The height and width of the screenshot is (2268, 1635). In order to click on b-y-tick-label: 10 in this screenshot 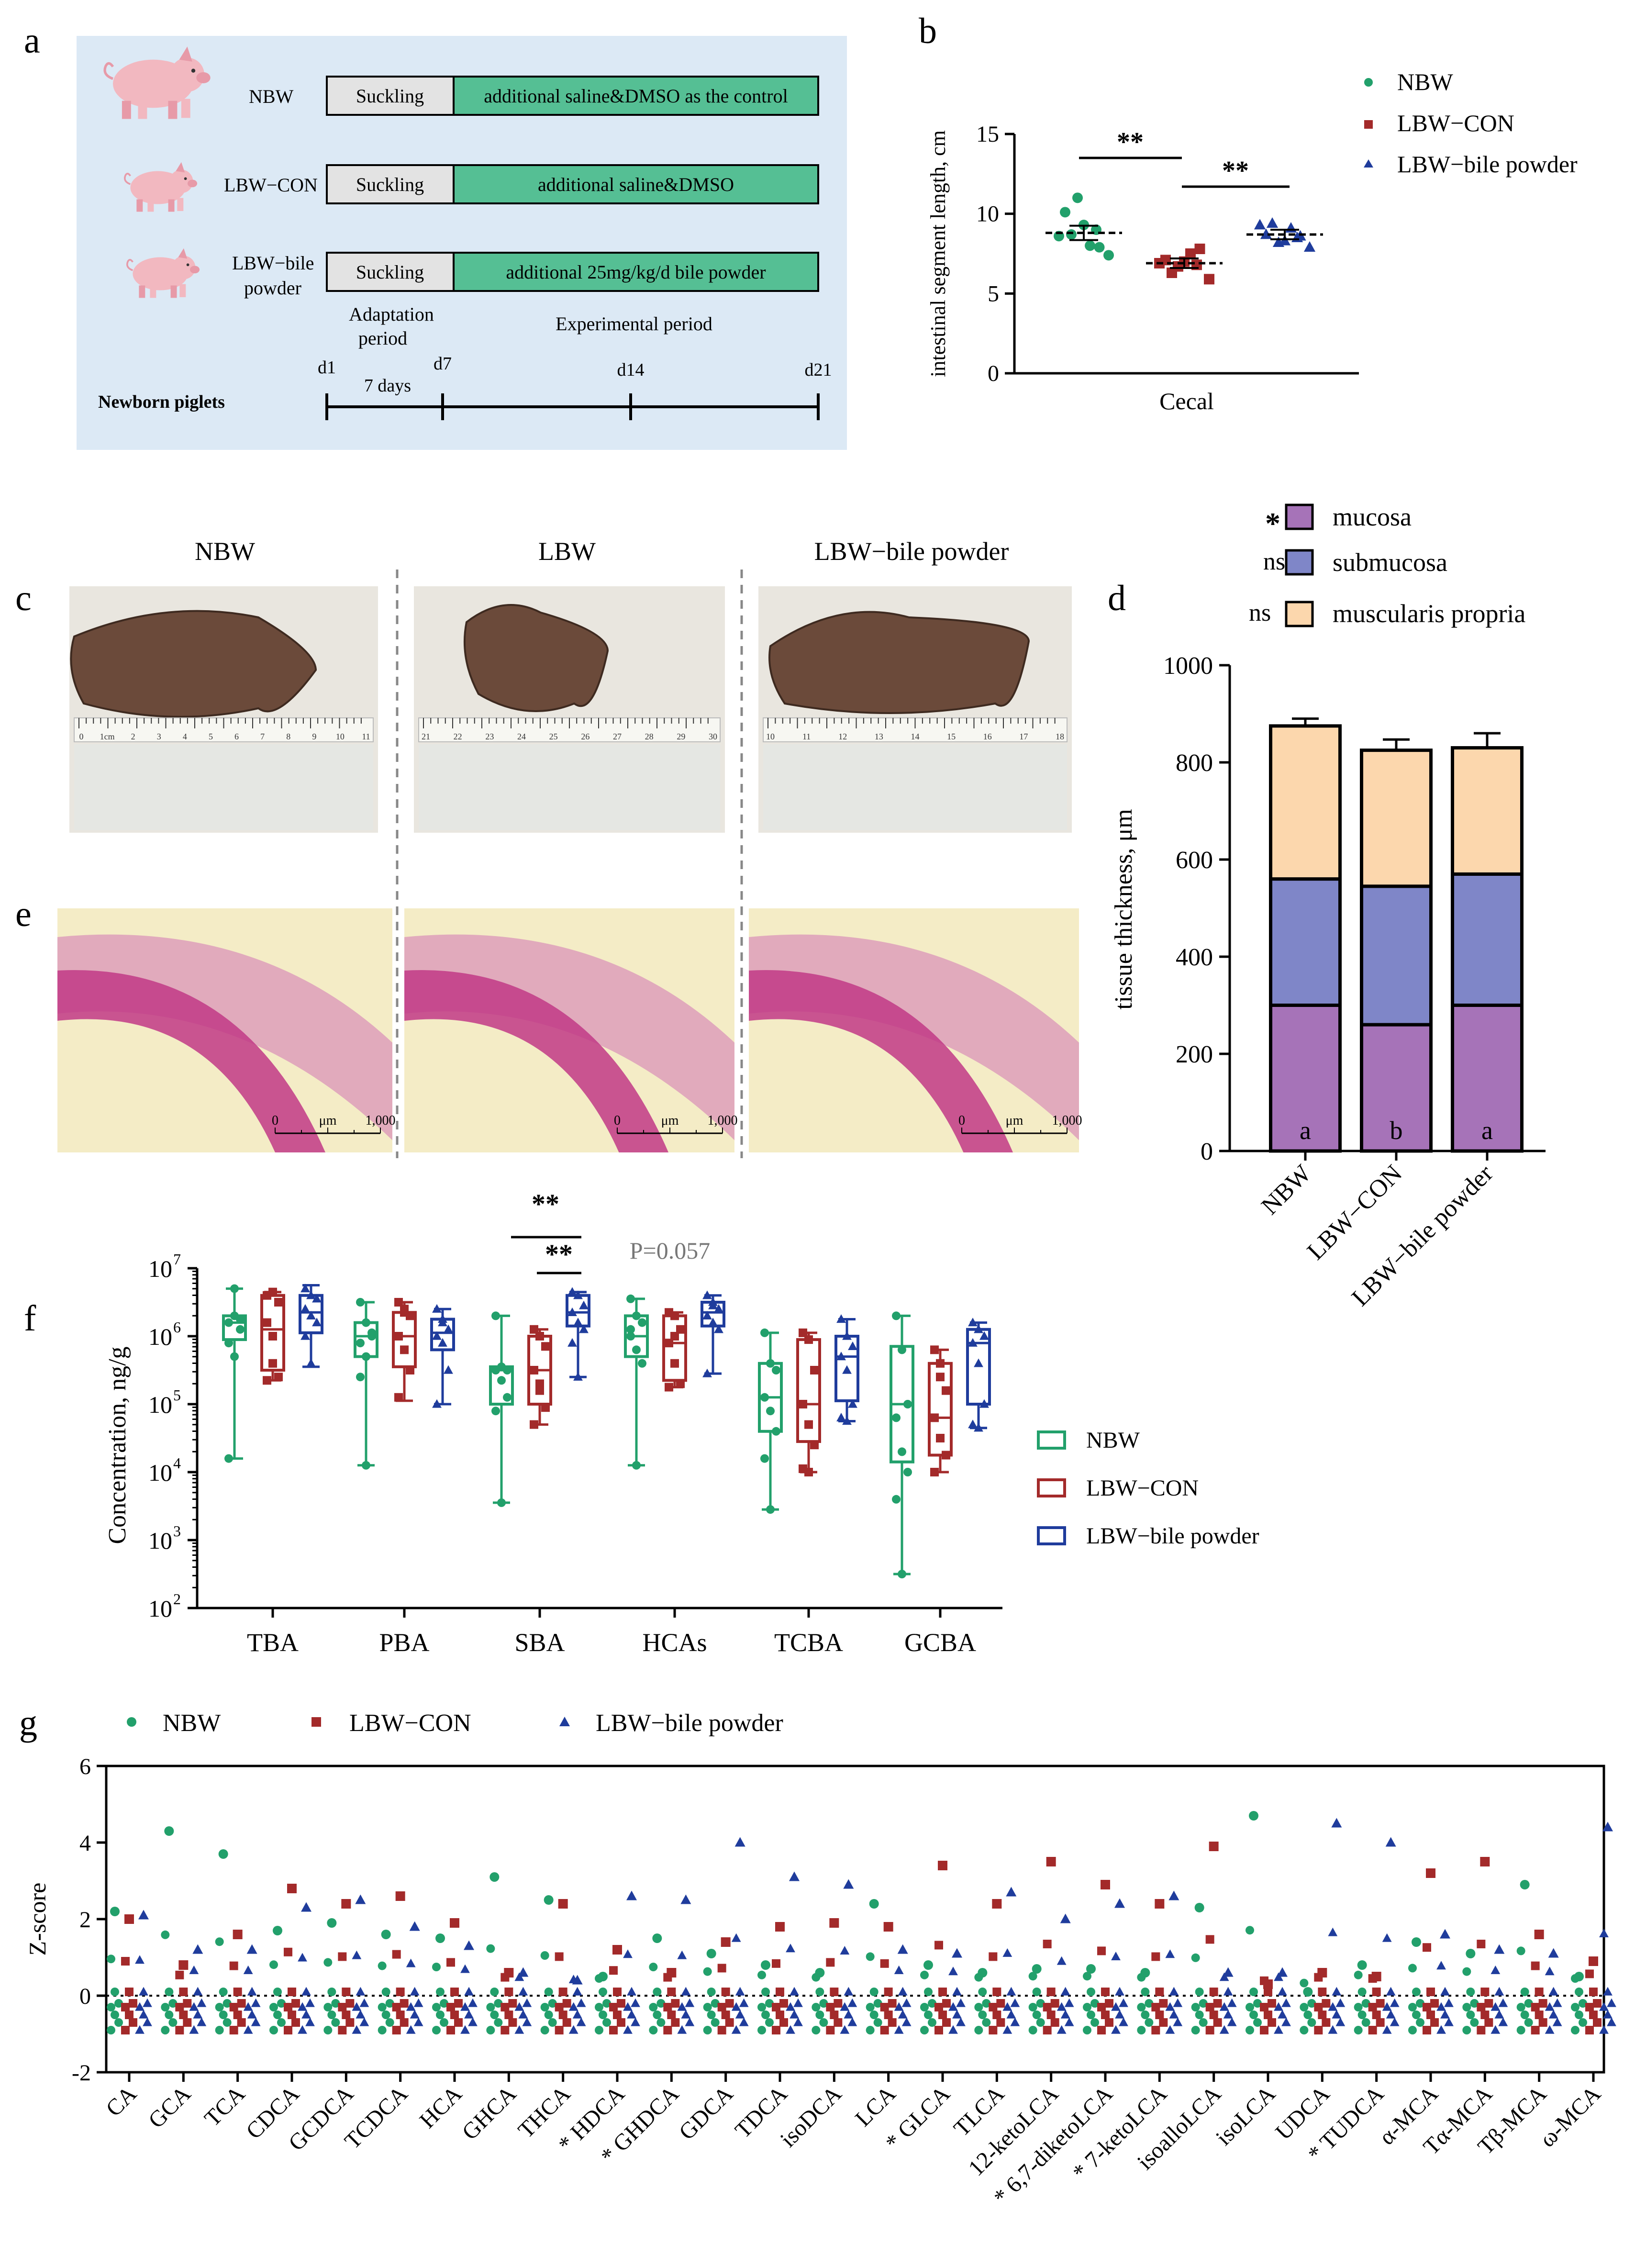, I will do `click(987, 214)`.